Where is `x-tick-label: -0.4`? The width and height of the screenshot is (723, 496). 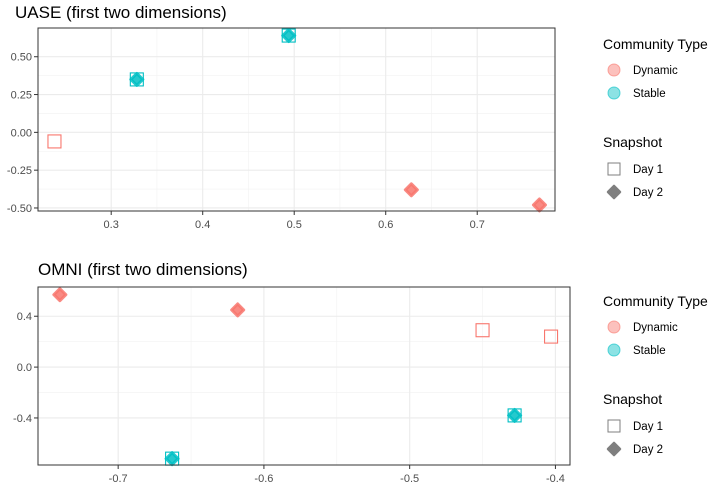 x-tick-label: -0.4 is located at coordinates (555, 479).